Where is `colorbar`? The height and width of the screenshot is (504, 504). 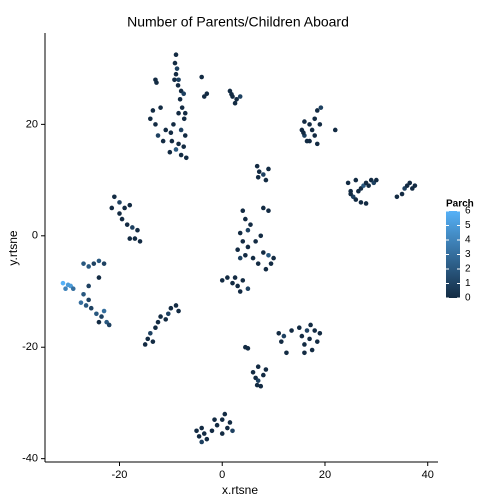
colorbar is located at coordinates (453, 254).